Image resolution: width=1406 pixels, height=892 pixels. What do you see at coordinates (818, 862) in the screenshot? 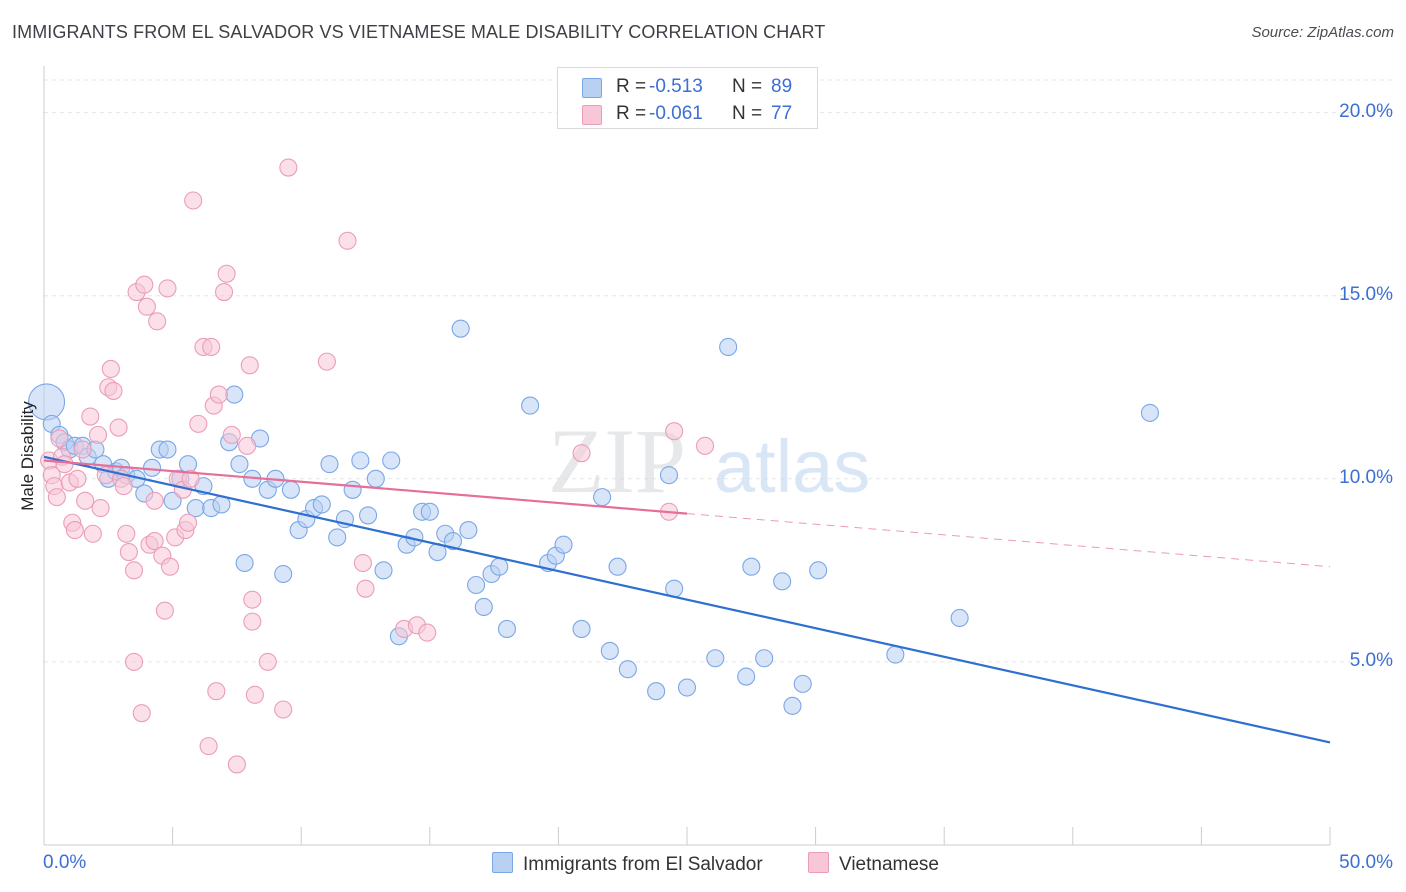
I see `legend-swatch-pink` at bounding box center [818, 862].